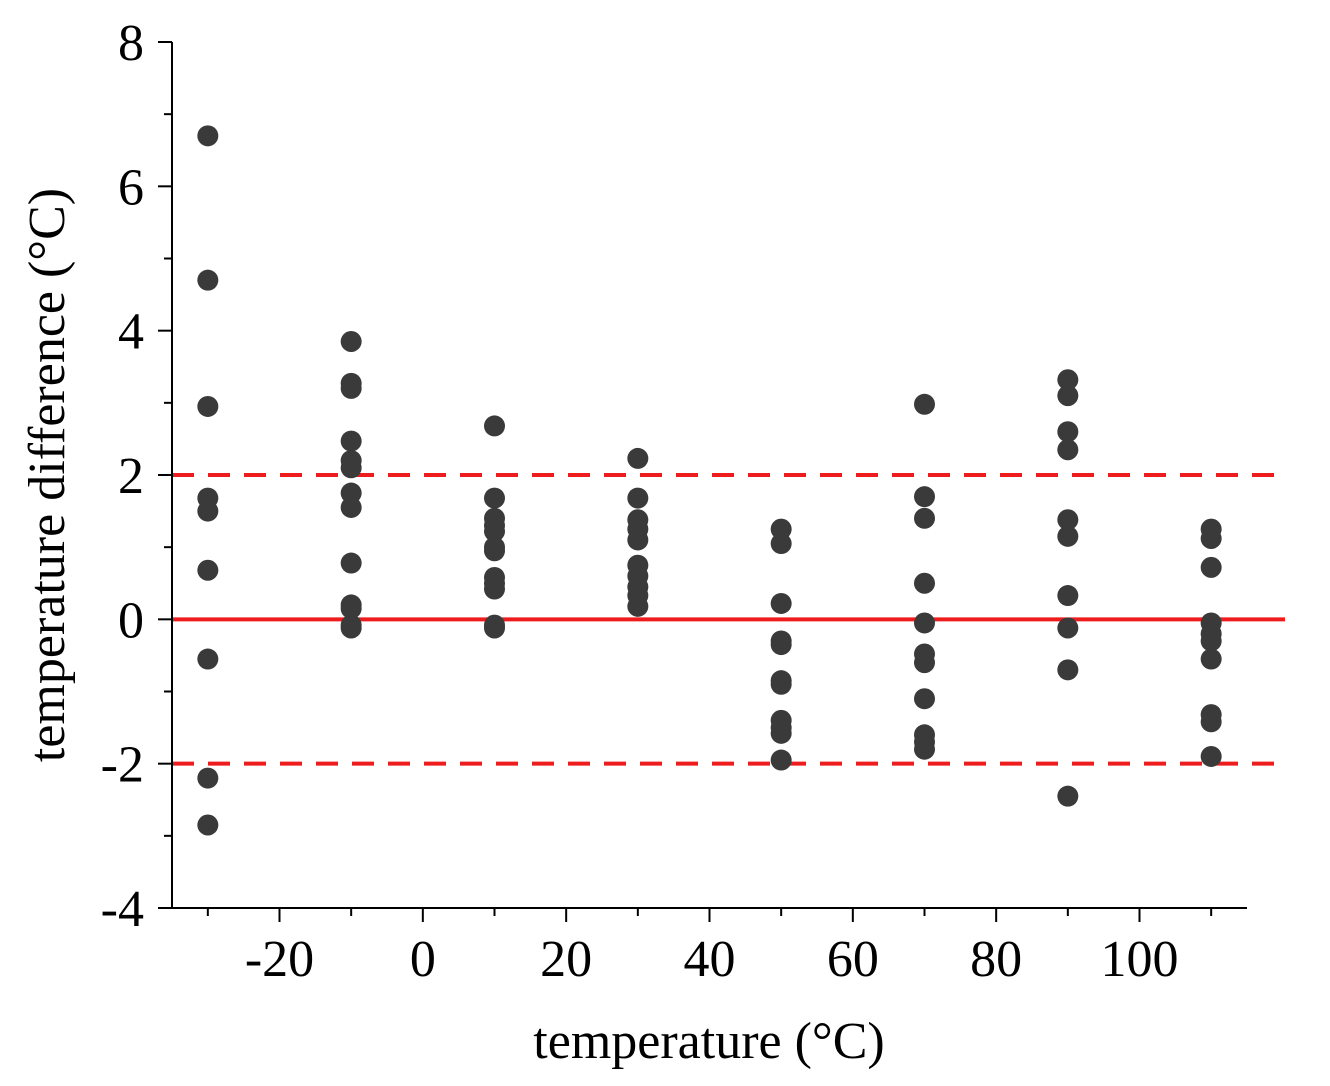  Describe the element at coordinates (708, 1041) in the screenshot. I see `x-axis-title: temperature (°C)` at that location.